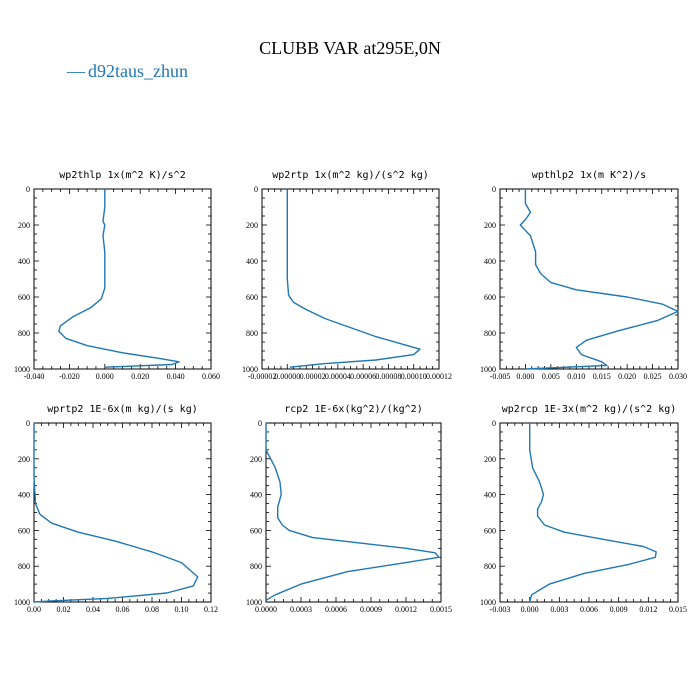 This screenshot has width=700, height=700. What do you see at coordinates (648, 609) in the screenshot?
I see `x-tick-label: 0.012` at bounding box center [648, 609].